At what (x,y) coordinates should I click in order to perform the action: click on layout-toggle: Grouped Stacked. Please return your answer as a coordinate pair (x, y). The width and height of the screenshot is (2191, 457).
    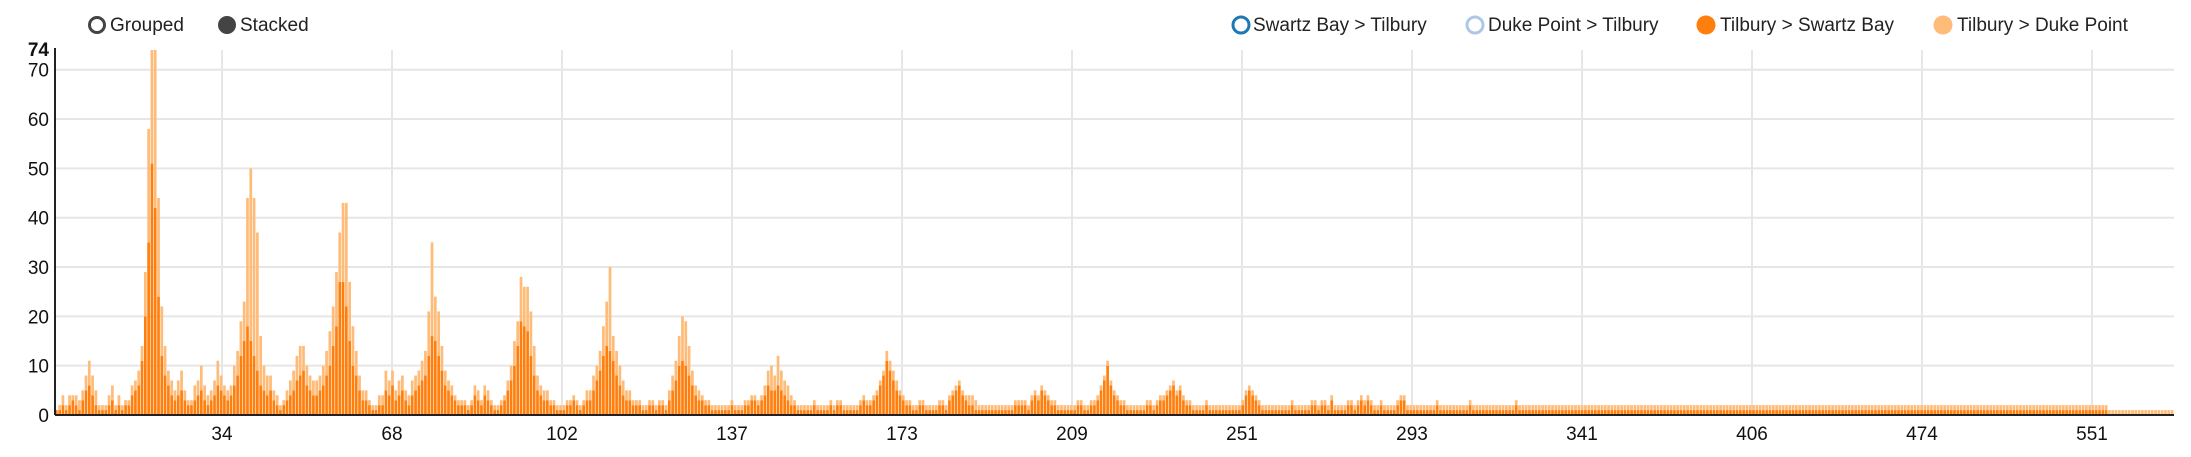
    Looking at the image, I should click on (198, 25).